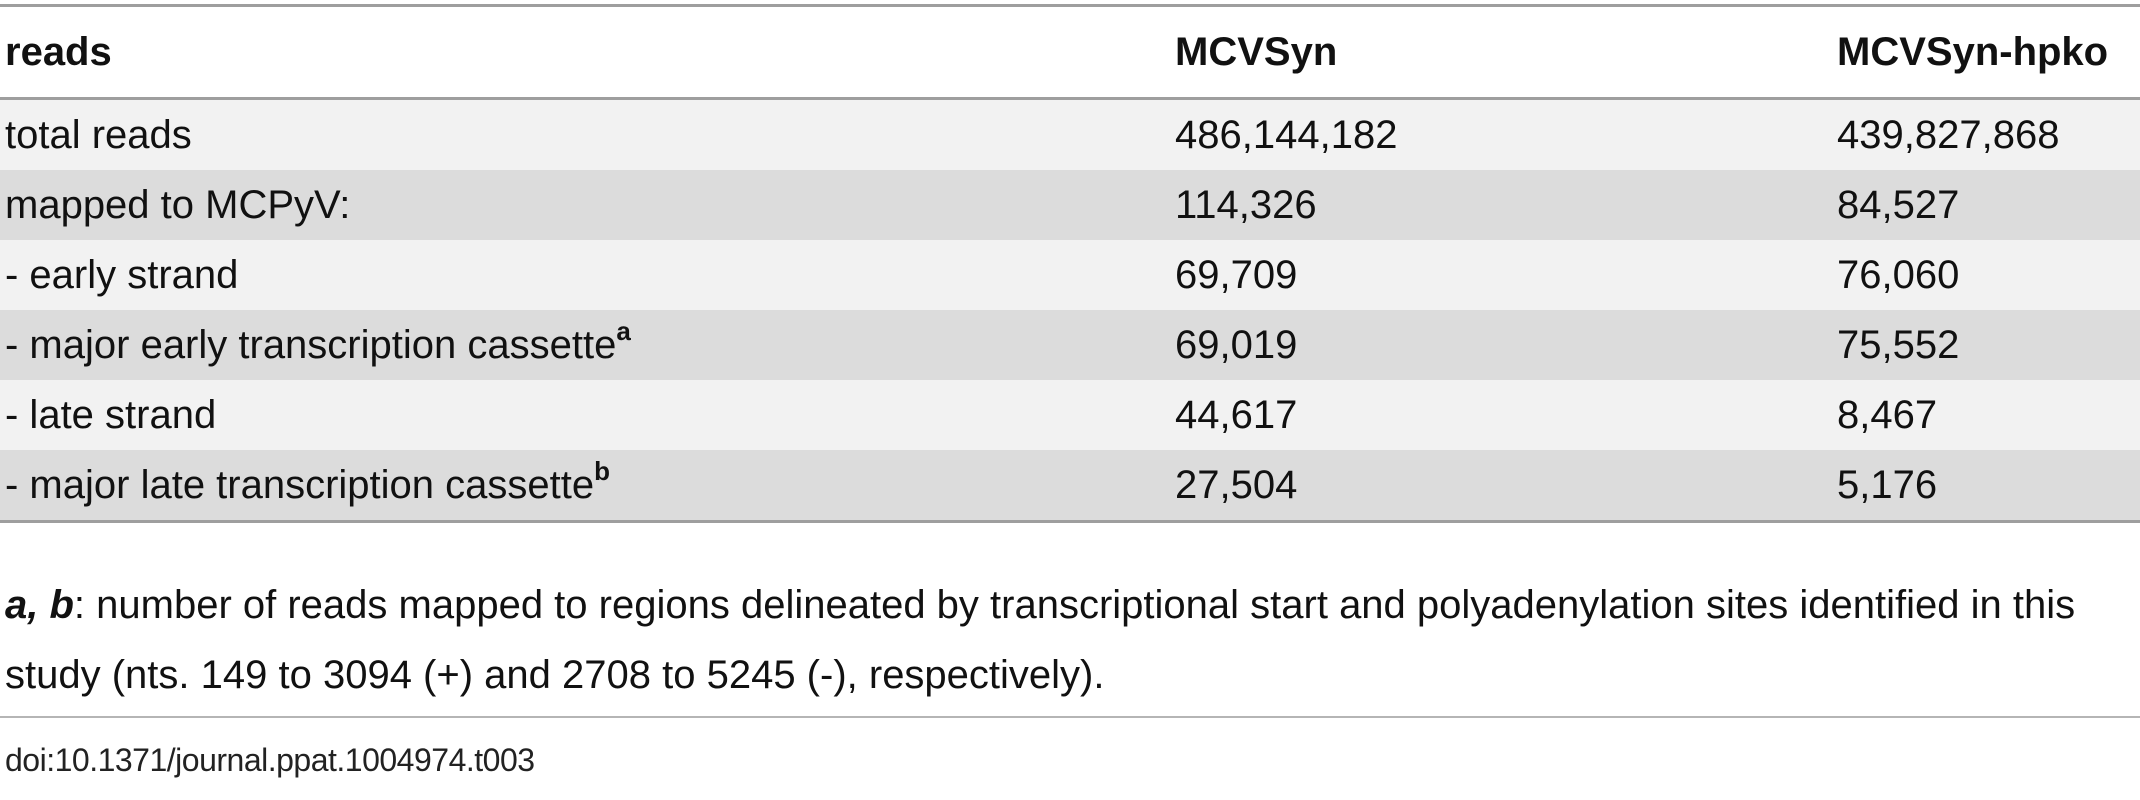 The image size is (2140, 800). What do you see at coordinates (58, 51) in the screenshot?
I see `header-reads: reads` at bounding box center [58, 51].